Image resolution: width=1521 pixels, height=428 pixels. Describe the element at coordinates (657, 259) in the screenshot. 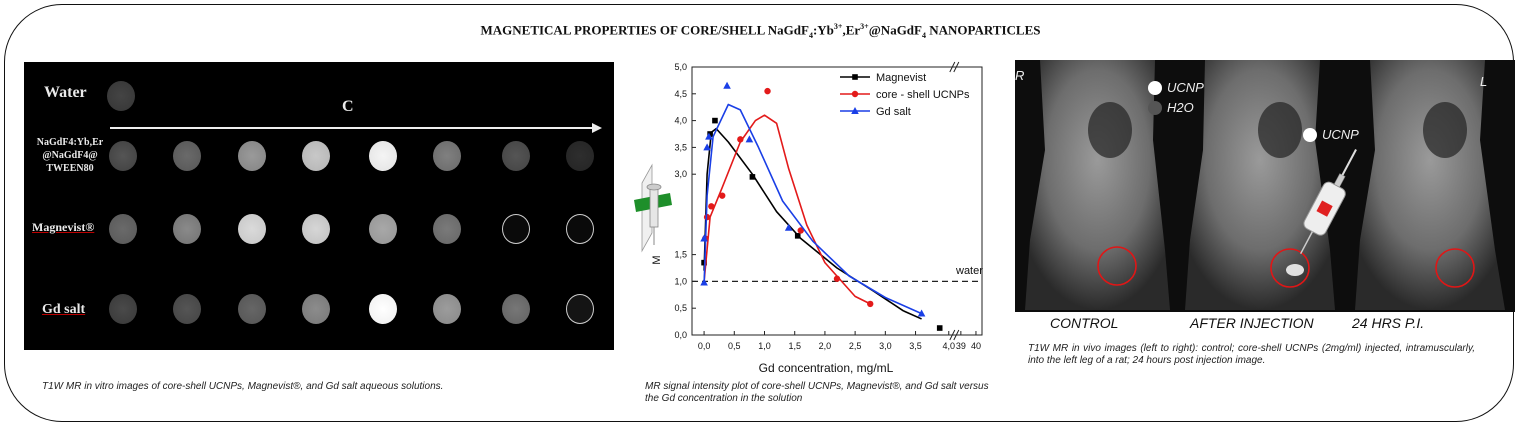

I see `y-axis-label: M` at that location.